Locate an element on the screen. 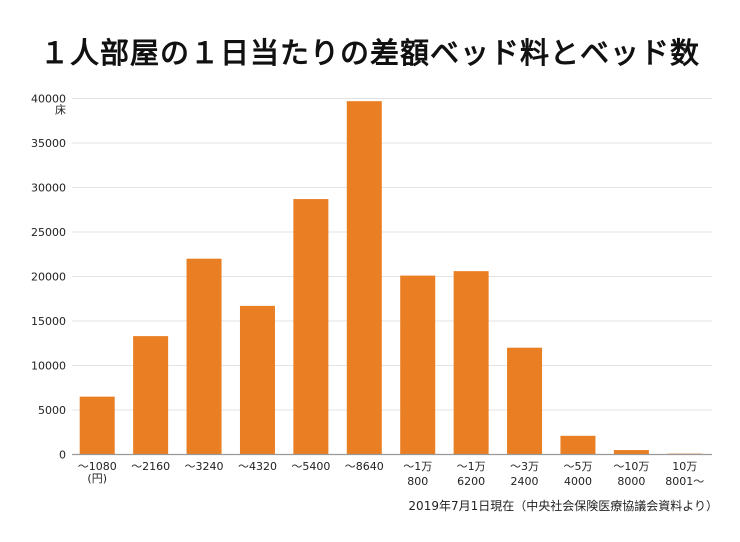 The image size is (740, 542). y-tick-label: 10000 is located at coordinates (48, 366).